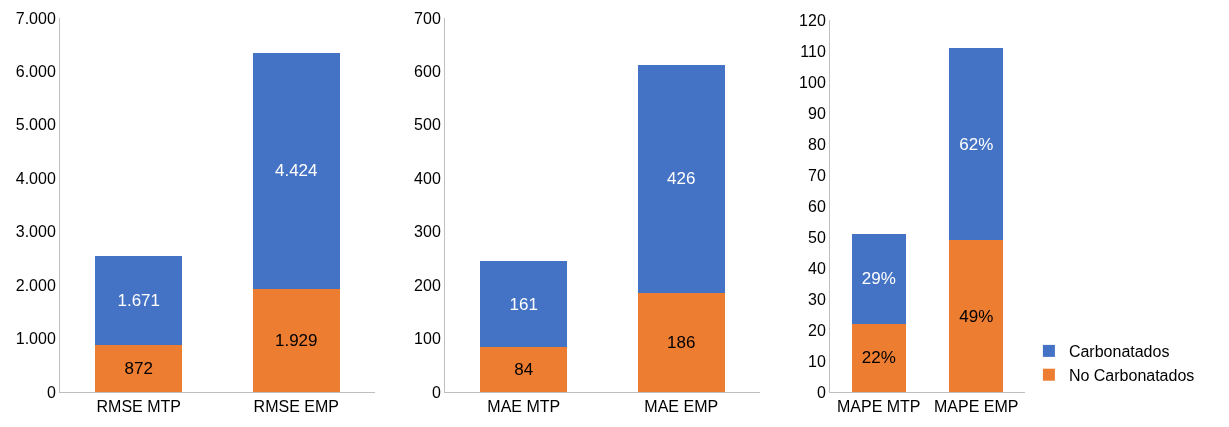  What do you see at coordinates (427, 18) in the screenshot?
I see `y-tick-label: 700` at bounding box center [427, 18].